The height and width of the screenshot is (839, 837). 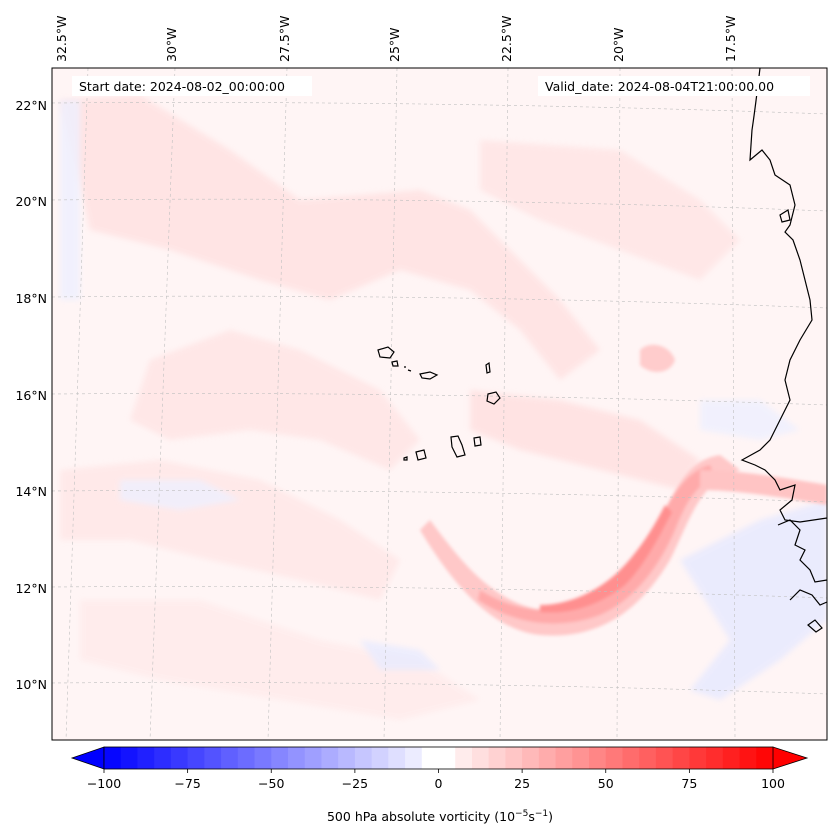 I want to click on colorbar-high-arrow, so click(x=790, y=758).